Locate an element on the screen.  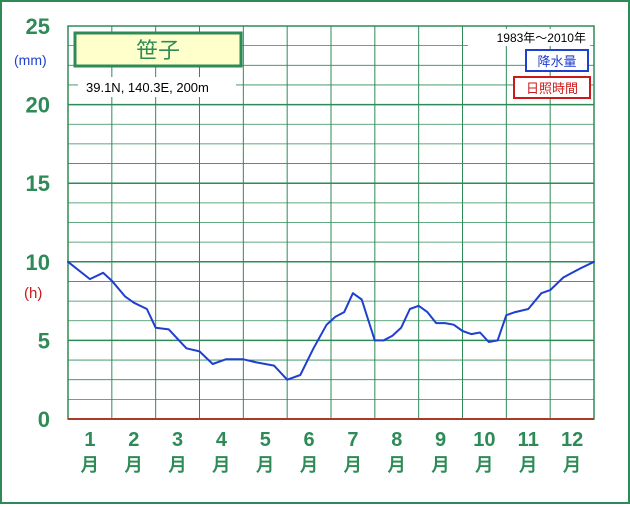
x-axis-month-labels: 1 月 2 月 3 月 4 月 5 月 6 月 7 月 8 月 9 月 10 月 11 月 12 月 is located at coordinates (331, 452).